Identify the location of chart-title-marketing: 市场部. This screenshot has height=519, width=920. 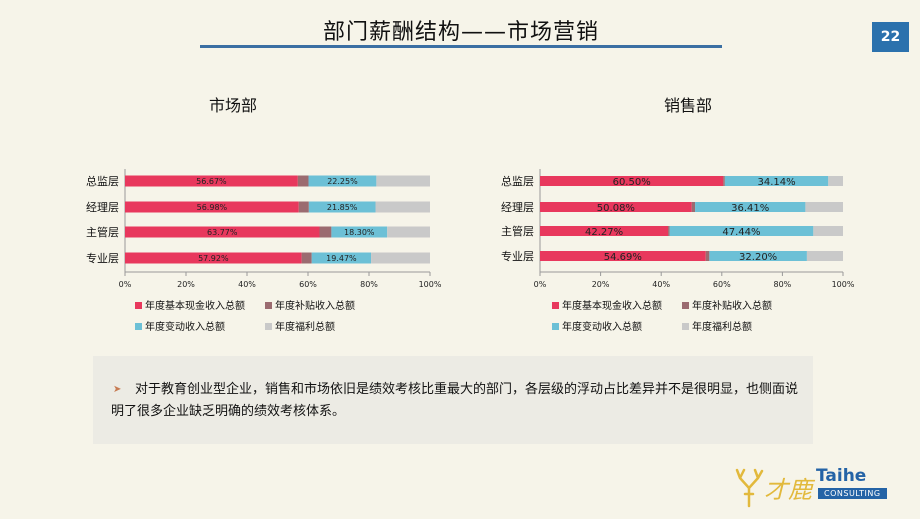
(232, 105).